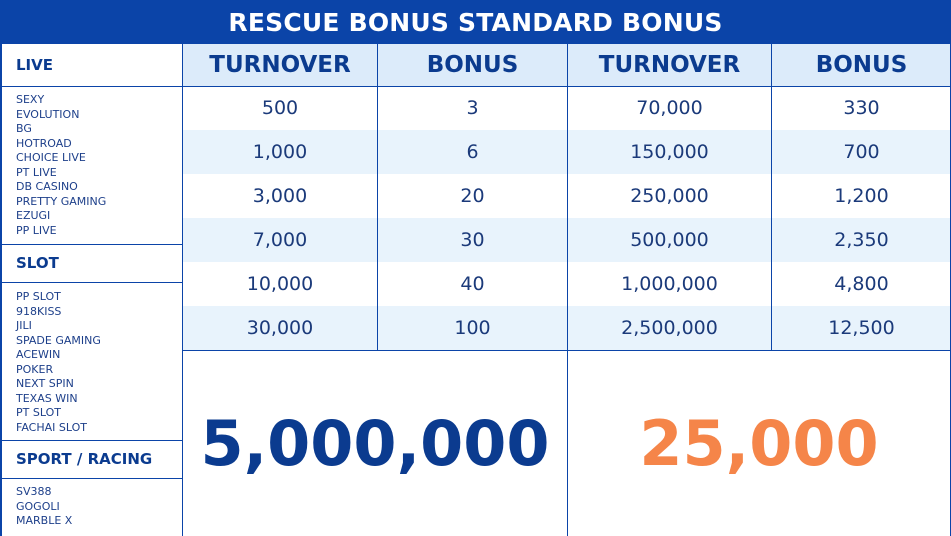  Describe the element at coordinates (280, 196) in the screenshot. I see `turnover-cell: 3,000` at that location.